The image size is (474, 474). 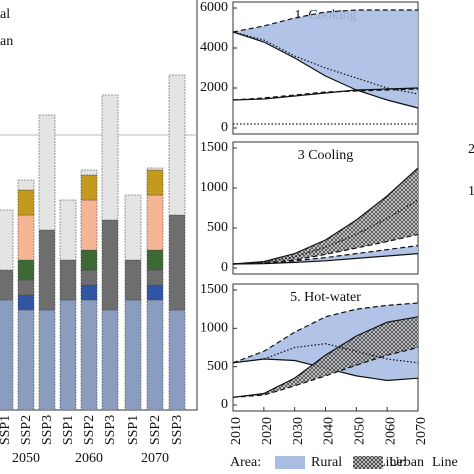 I want to click on legend-line-cut: Line, so click(x=445, y=462).